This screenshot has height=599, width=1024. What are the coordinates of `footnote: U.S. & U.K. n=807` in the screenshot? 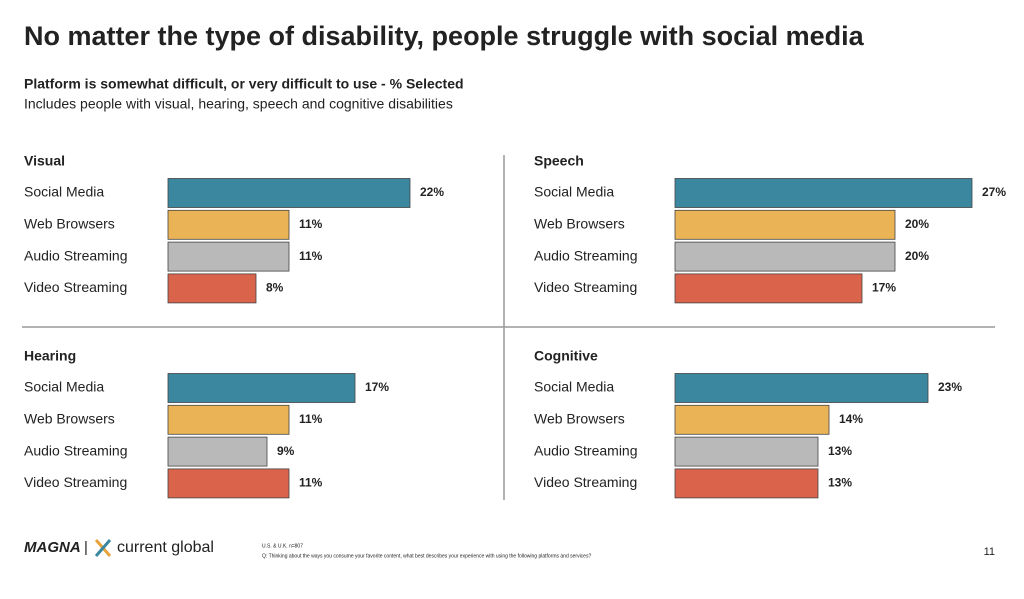 It's located at (282, 546).